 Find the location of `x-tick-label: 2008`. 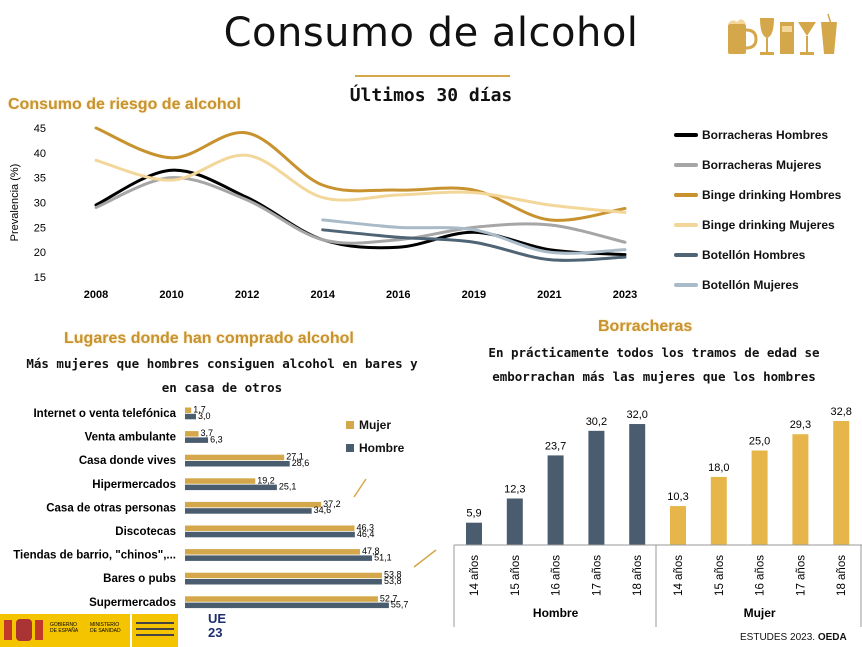

x-tick-label: 2008 is located at coordinates (96, 295).